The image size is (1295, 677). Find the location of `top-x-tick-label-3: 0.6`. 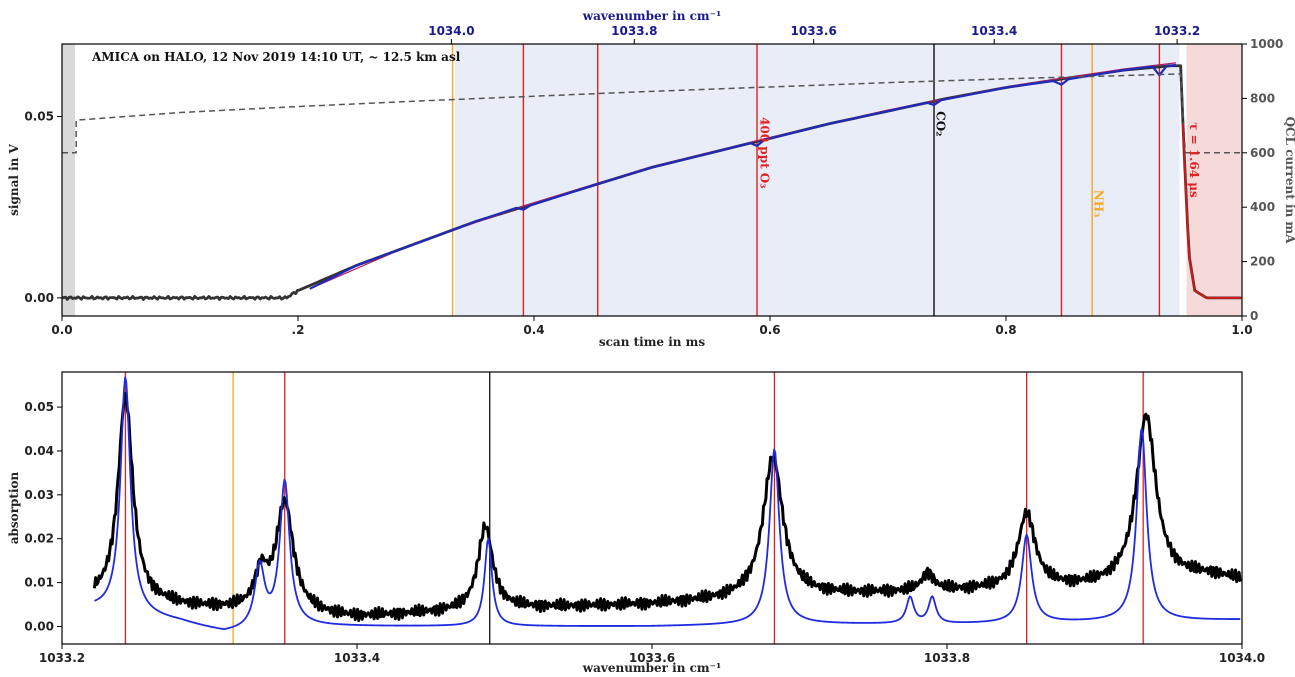

top-x-tick-label-3: 0.6 is located at coordinates (769, 330).